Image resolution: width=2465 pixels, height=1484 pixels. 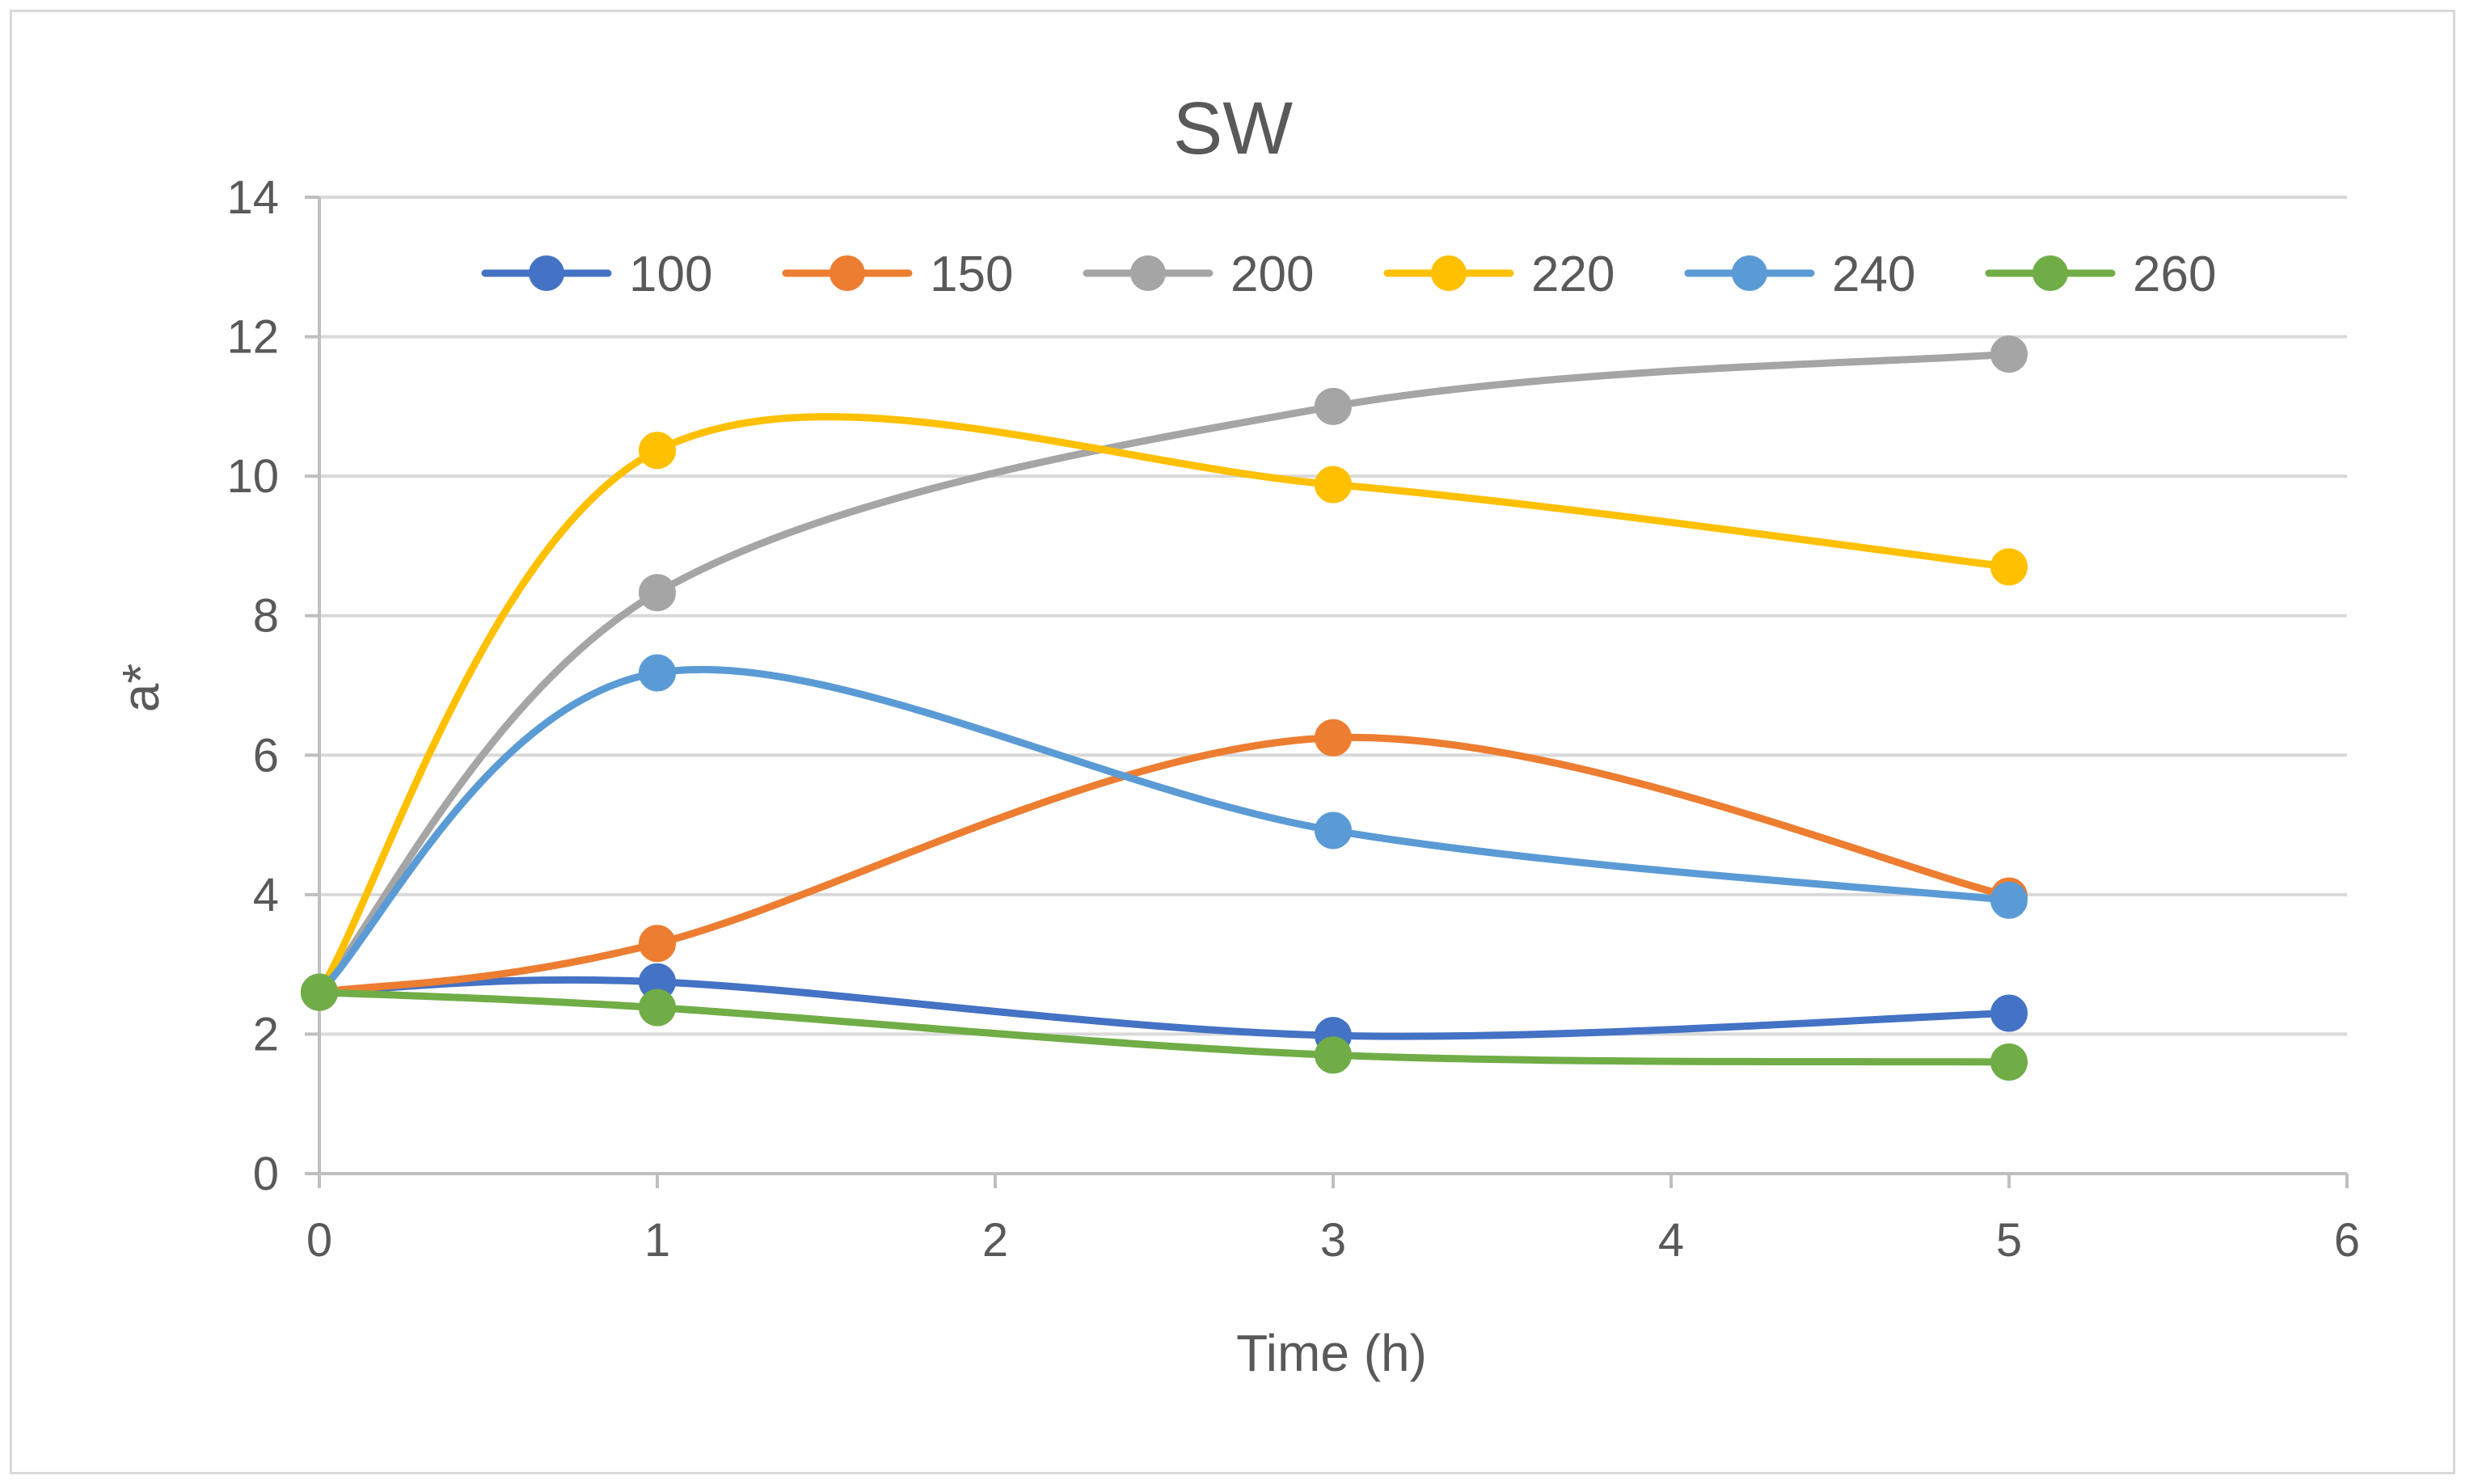 I want to click on x-tick-label: 6, so click(x=2347, y=1240).